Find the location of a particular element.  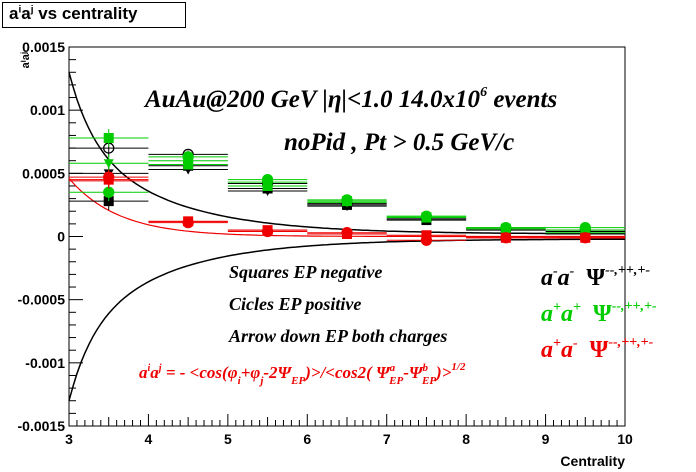

legend-text-squares: Squares EP negative is located at coordinates (305, 272).